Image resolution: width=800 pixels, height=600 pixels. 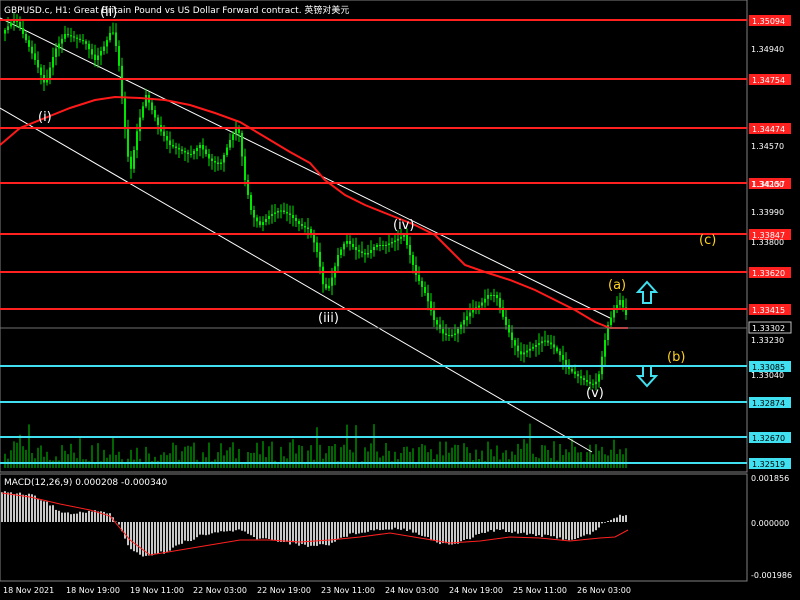 I want to click on macd-histogram, so click(x=314, y=524).